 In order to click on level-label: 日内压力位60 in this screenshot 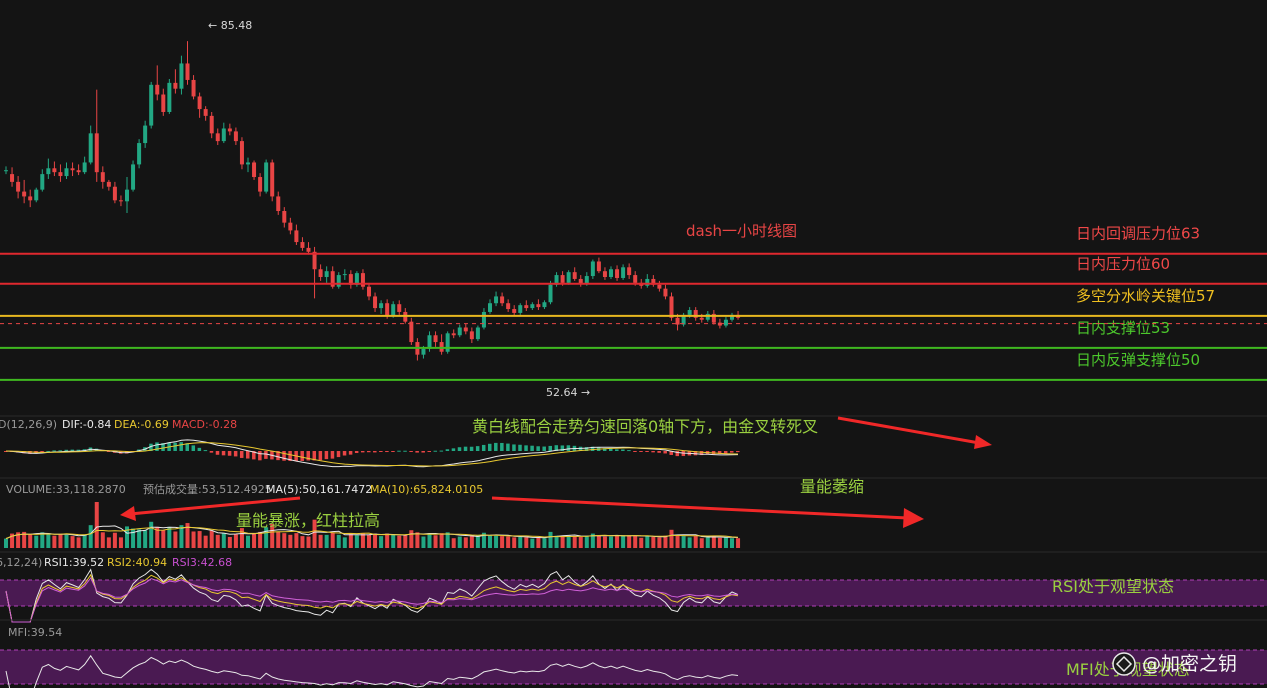, I will do `click(1123, 264)`.